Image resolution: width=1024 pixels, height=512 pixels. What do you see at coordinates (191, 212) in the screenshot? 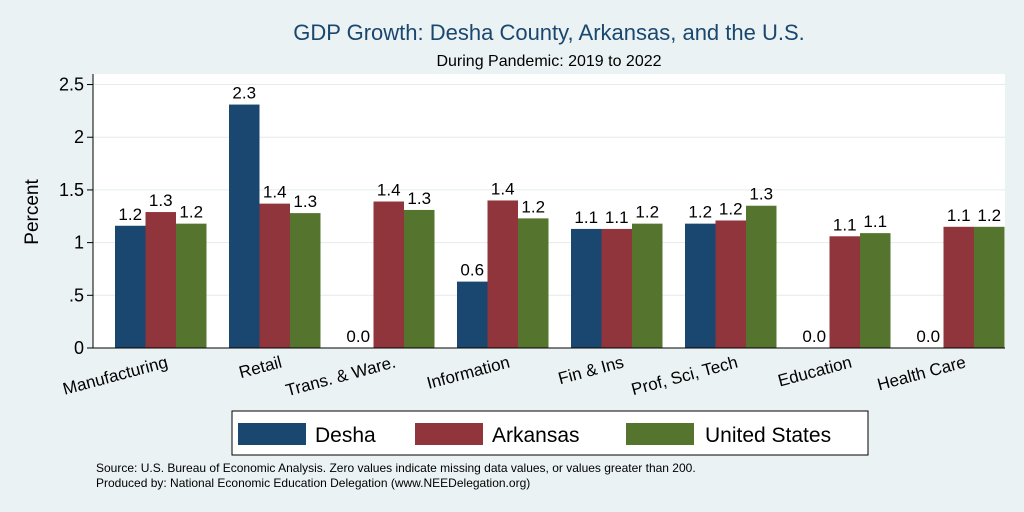
I see `data-label-united-states-manufacturing: 1.2` at bounding box center [191, 212].